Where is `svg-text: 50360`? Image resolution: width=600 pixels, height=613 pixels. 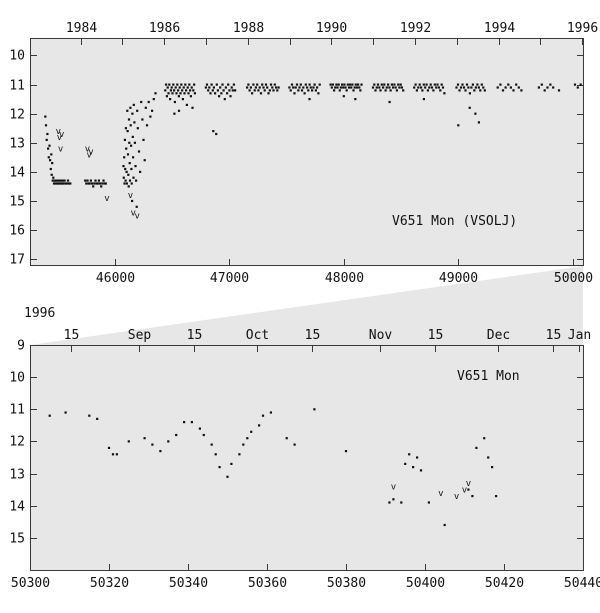 svg-text: 50360 is located at coordinates (267, 583).